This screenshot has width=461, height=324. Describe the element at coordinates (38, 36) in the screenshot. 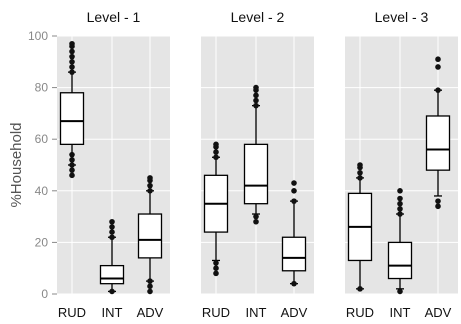

I see `y-tick-label: 100` at that location.